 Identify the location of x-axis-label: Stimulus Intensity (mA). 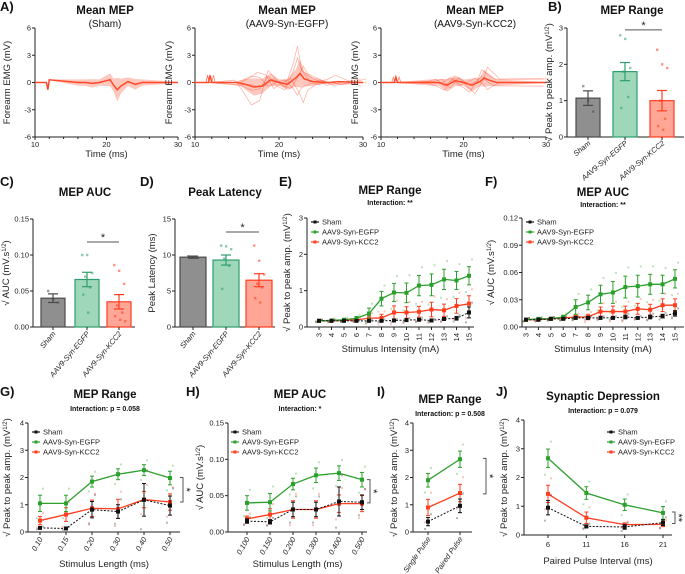
(391, 349).